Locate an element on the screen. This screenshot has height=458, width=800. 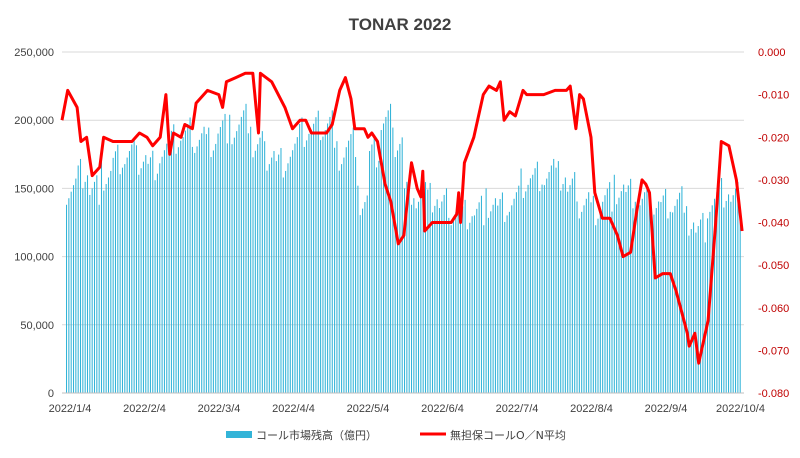
right-tick-label: -0.060 is located at coordinates (773, 309).